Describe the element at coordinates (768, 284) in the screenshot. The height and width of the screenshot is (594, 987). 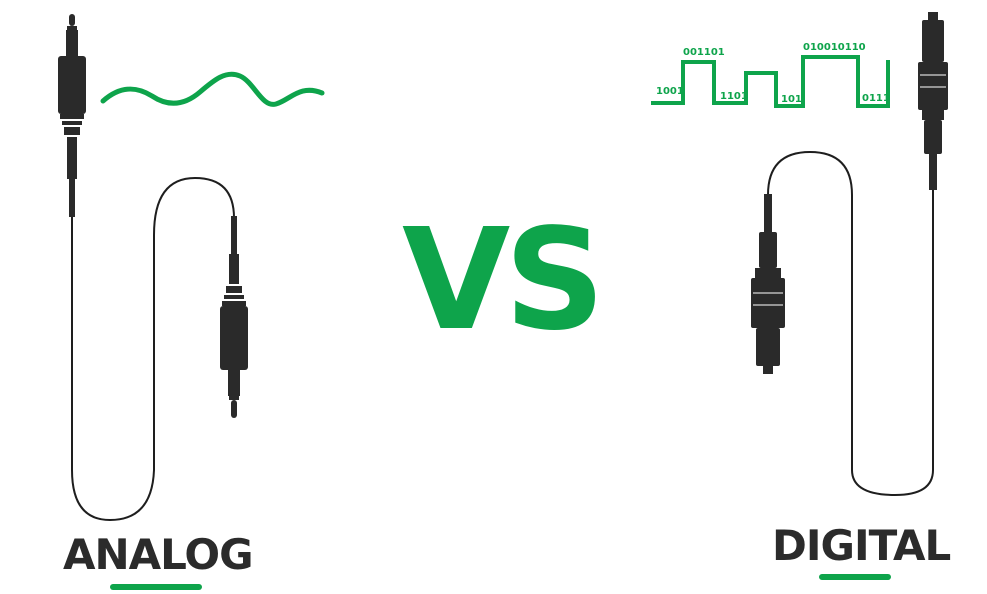
I see `optical-connector-bottom` at that location.